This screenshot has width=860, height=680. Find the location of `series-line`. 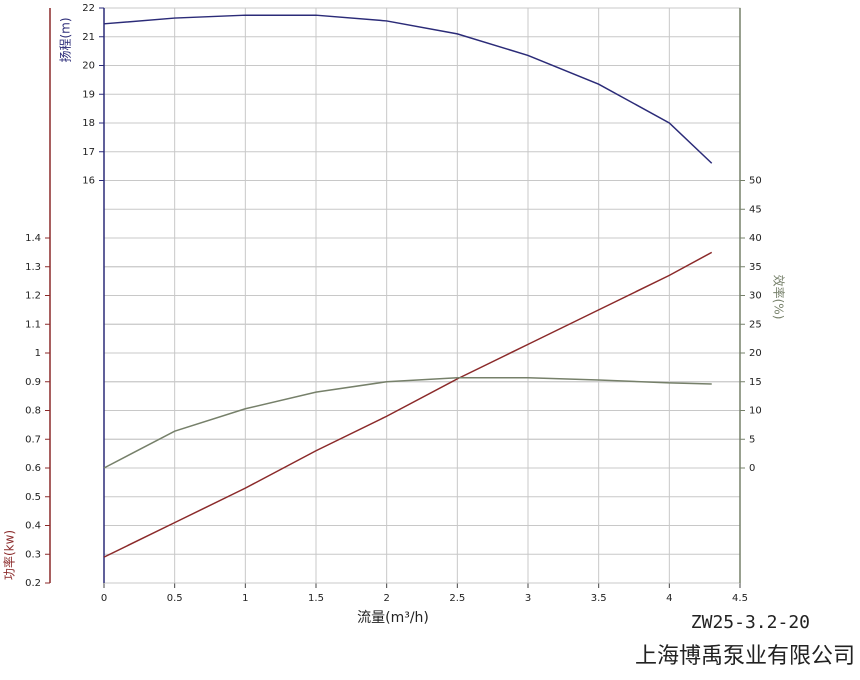

series-line is located at coordinates (407, 422).